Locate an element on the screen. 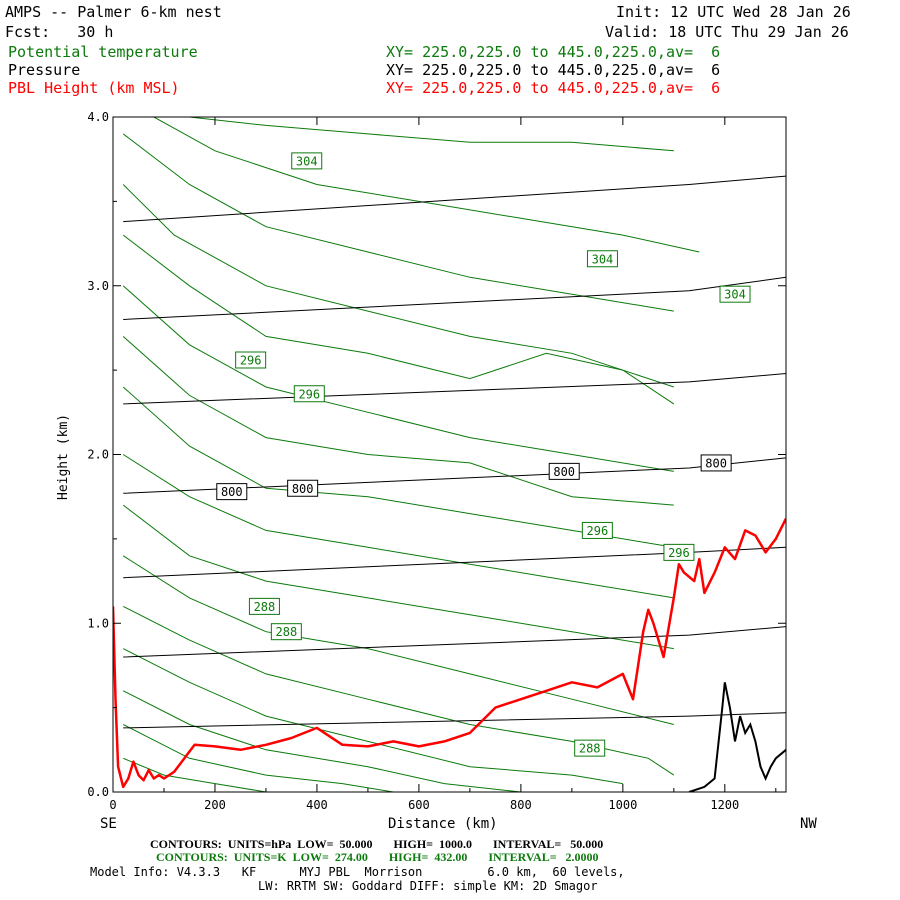 The width and height of the screenshot is (900, 900). field-pbl-name: PBL Height (km MSL) is located at coordinates (94, 88).